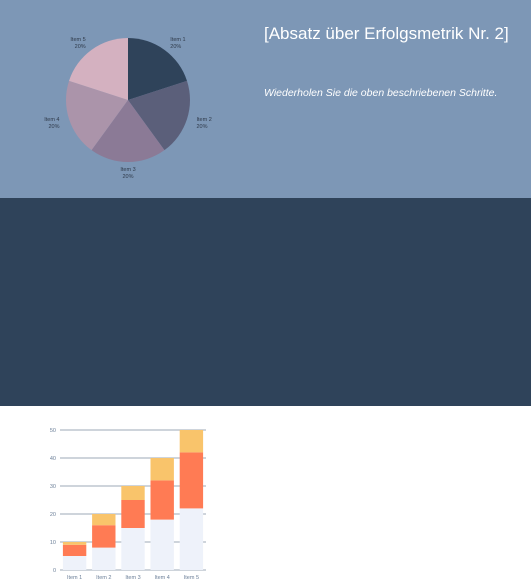  I want to click on y-tick-label: 40, so click(53, 459).